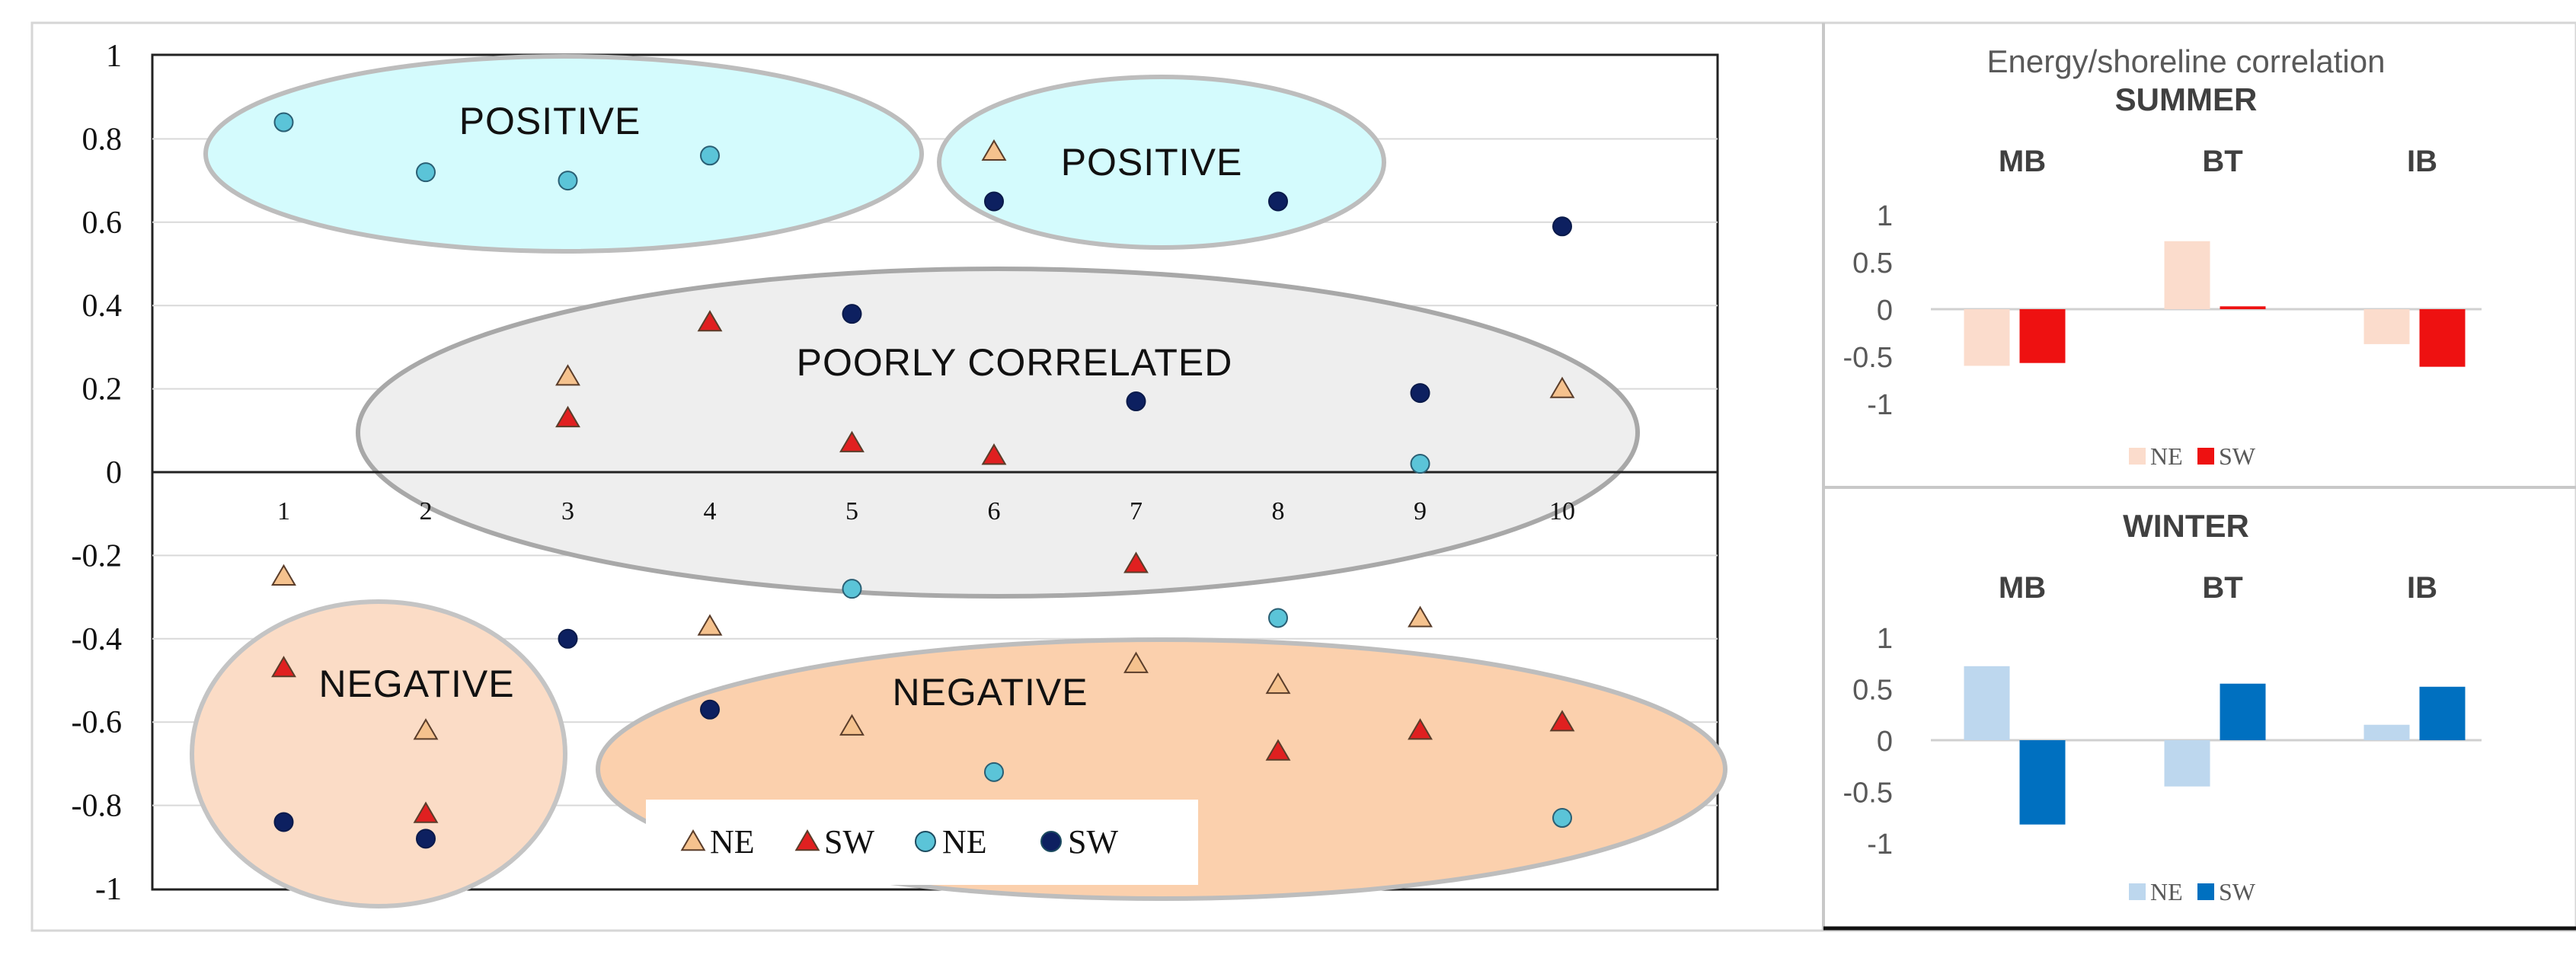  What do you see at coordinates (1885, 216) in the screenshot?
I see `y-tick-label: 1` at bounding box center [1885, 216].